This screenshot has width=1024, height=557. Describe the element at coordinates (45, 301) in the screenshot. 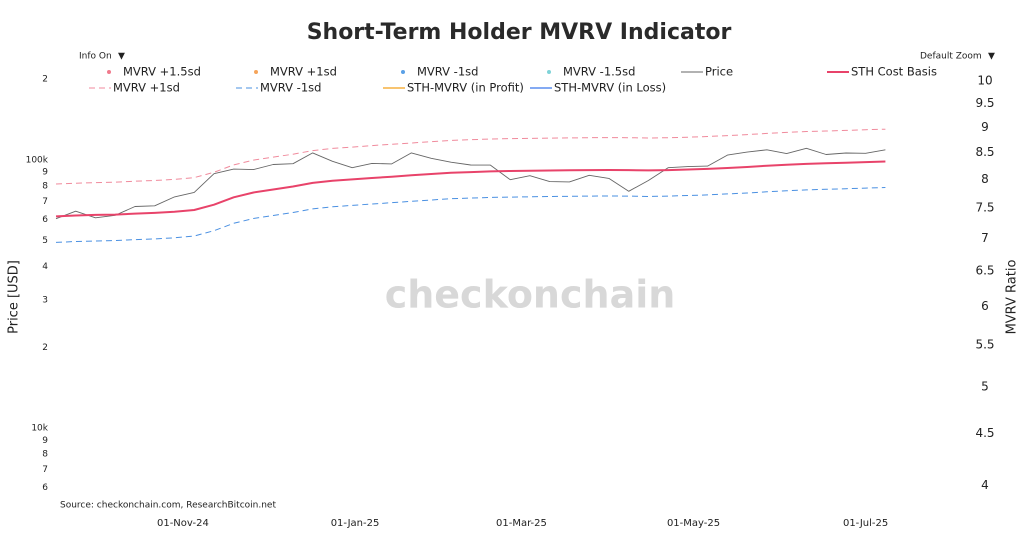

I see `y-tick-label: 3` at that location.